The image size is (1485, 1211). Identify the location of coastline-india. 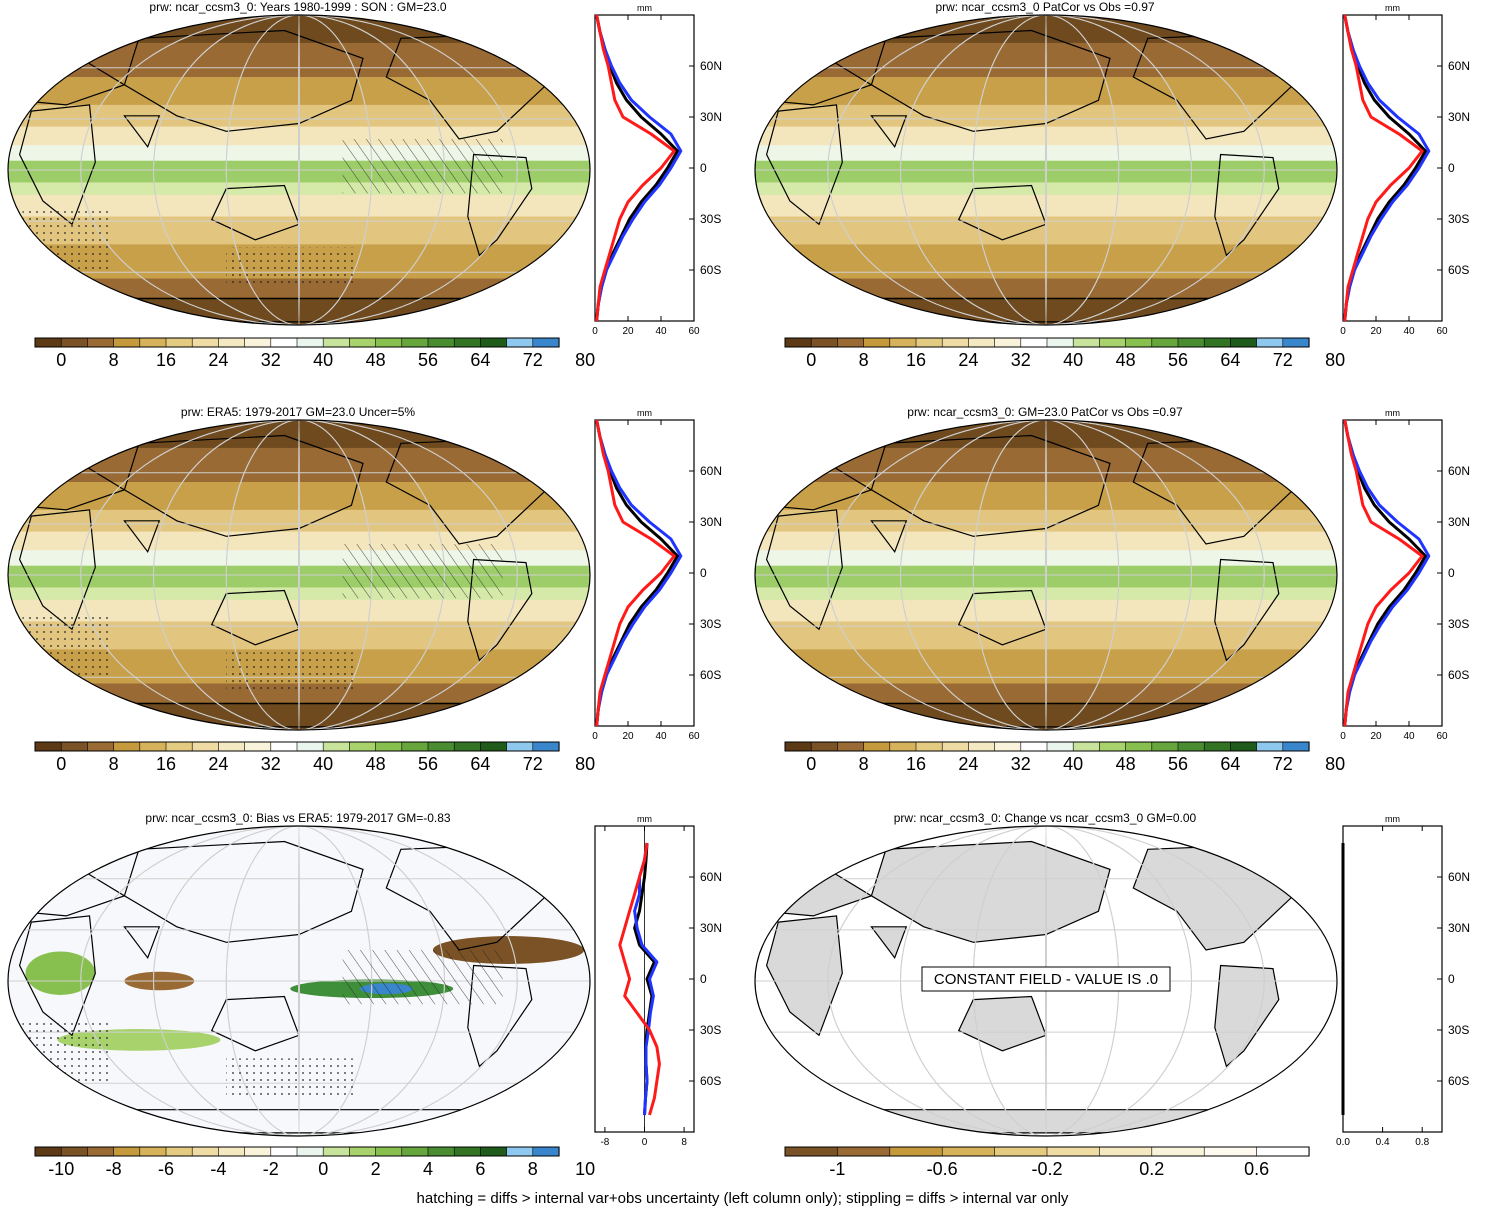
(889, 943).